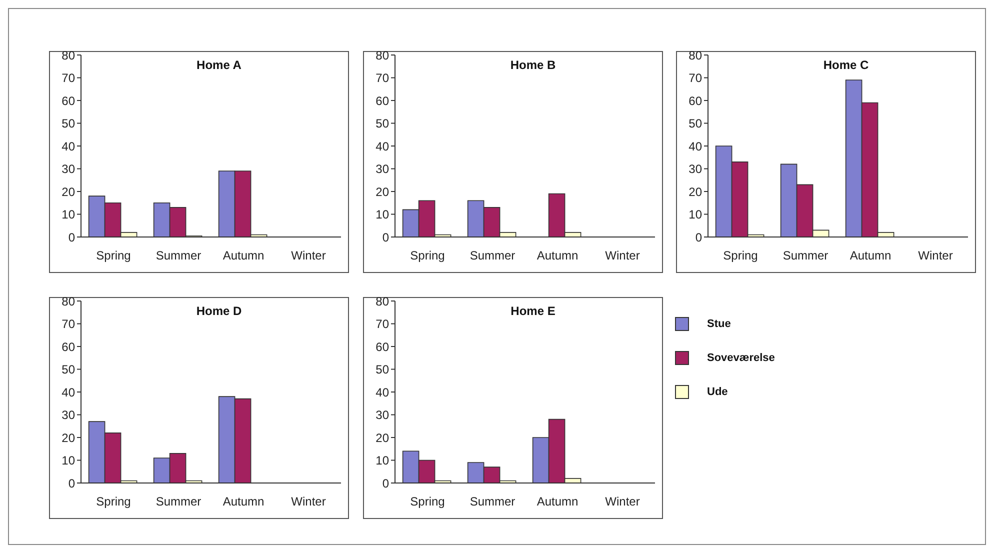  I want to click on legend-label: Ude, so click(717, 392).